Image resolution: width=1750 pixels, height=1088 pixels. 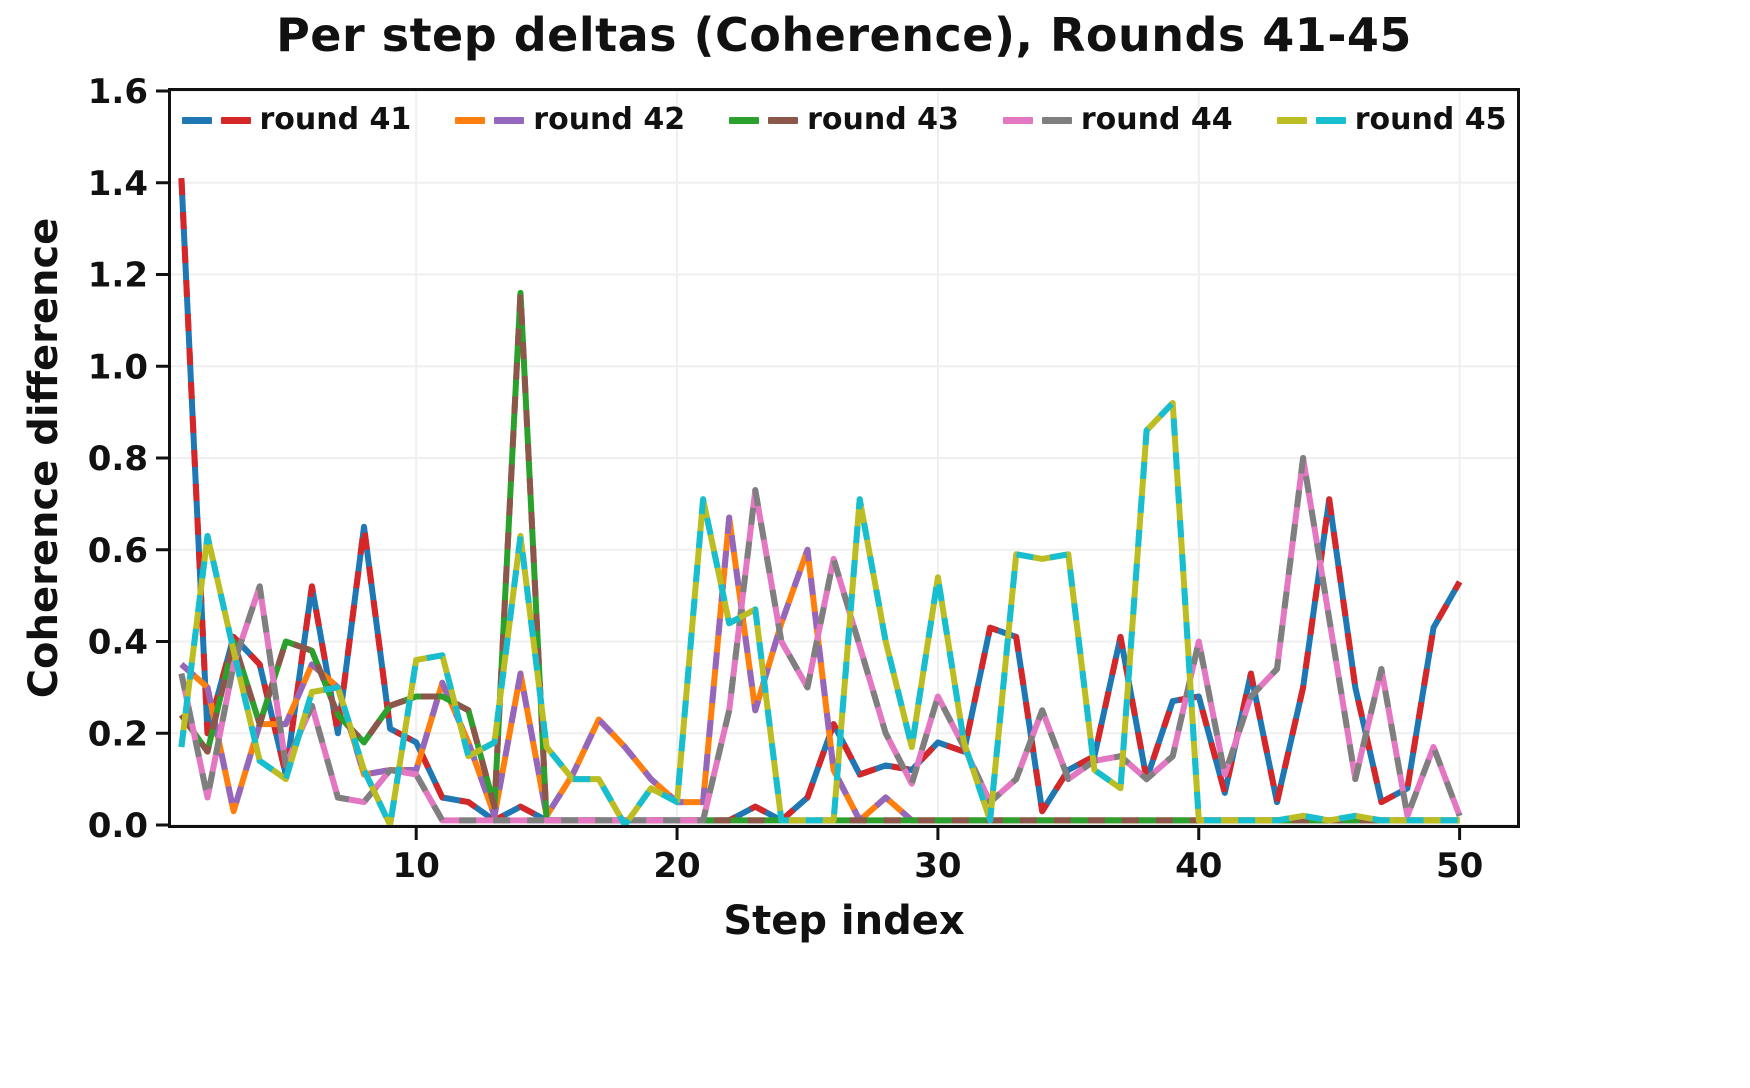 I want to click on y-tick-label: 0.0, so click(x=118, y=826).